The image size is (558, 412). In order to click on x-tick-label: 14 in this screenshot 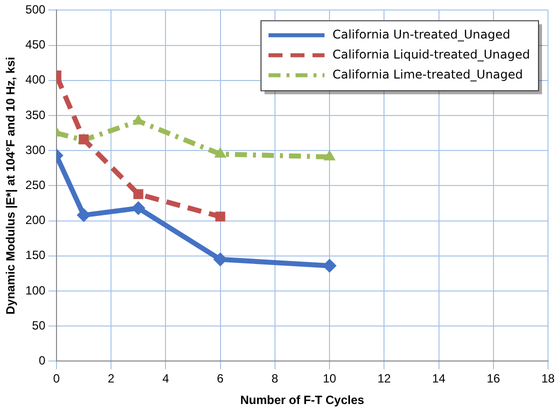, I will do `click(439, 379)`.